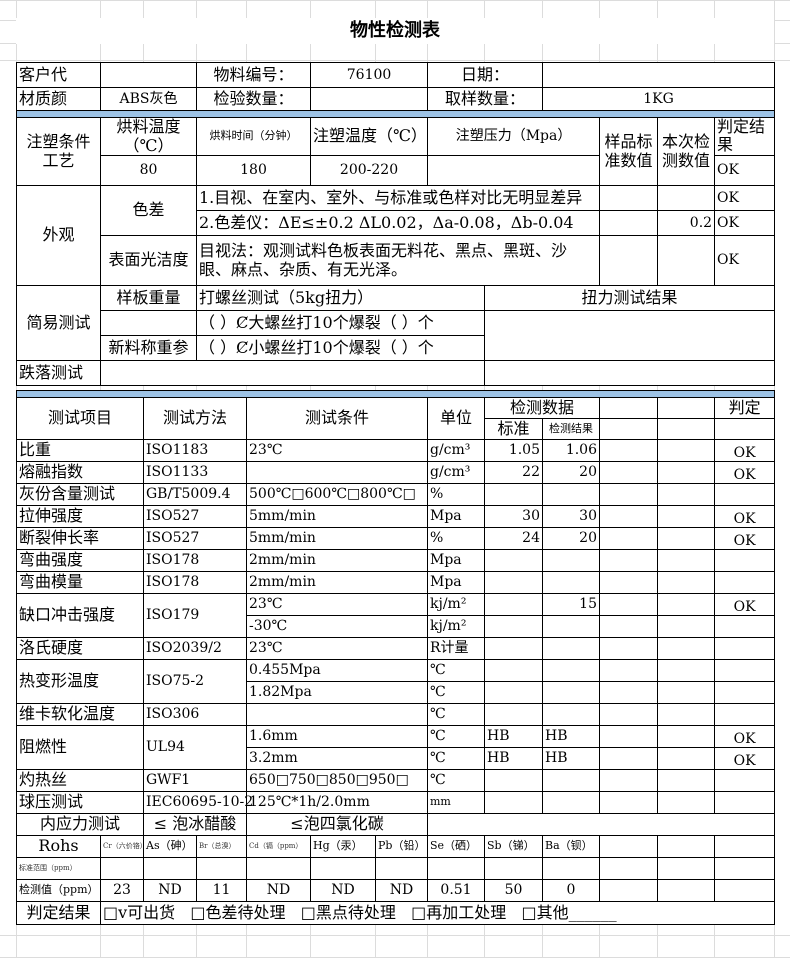 This screenshot has width=790, height=958. Describe the element at coordinates (148, 99) in the screenshot. I see `material-value: ABS灰色` at that location.